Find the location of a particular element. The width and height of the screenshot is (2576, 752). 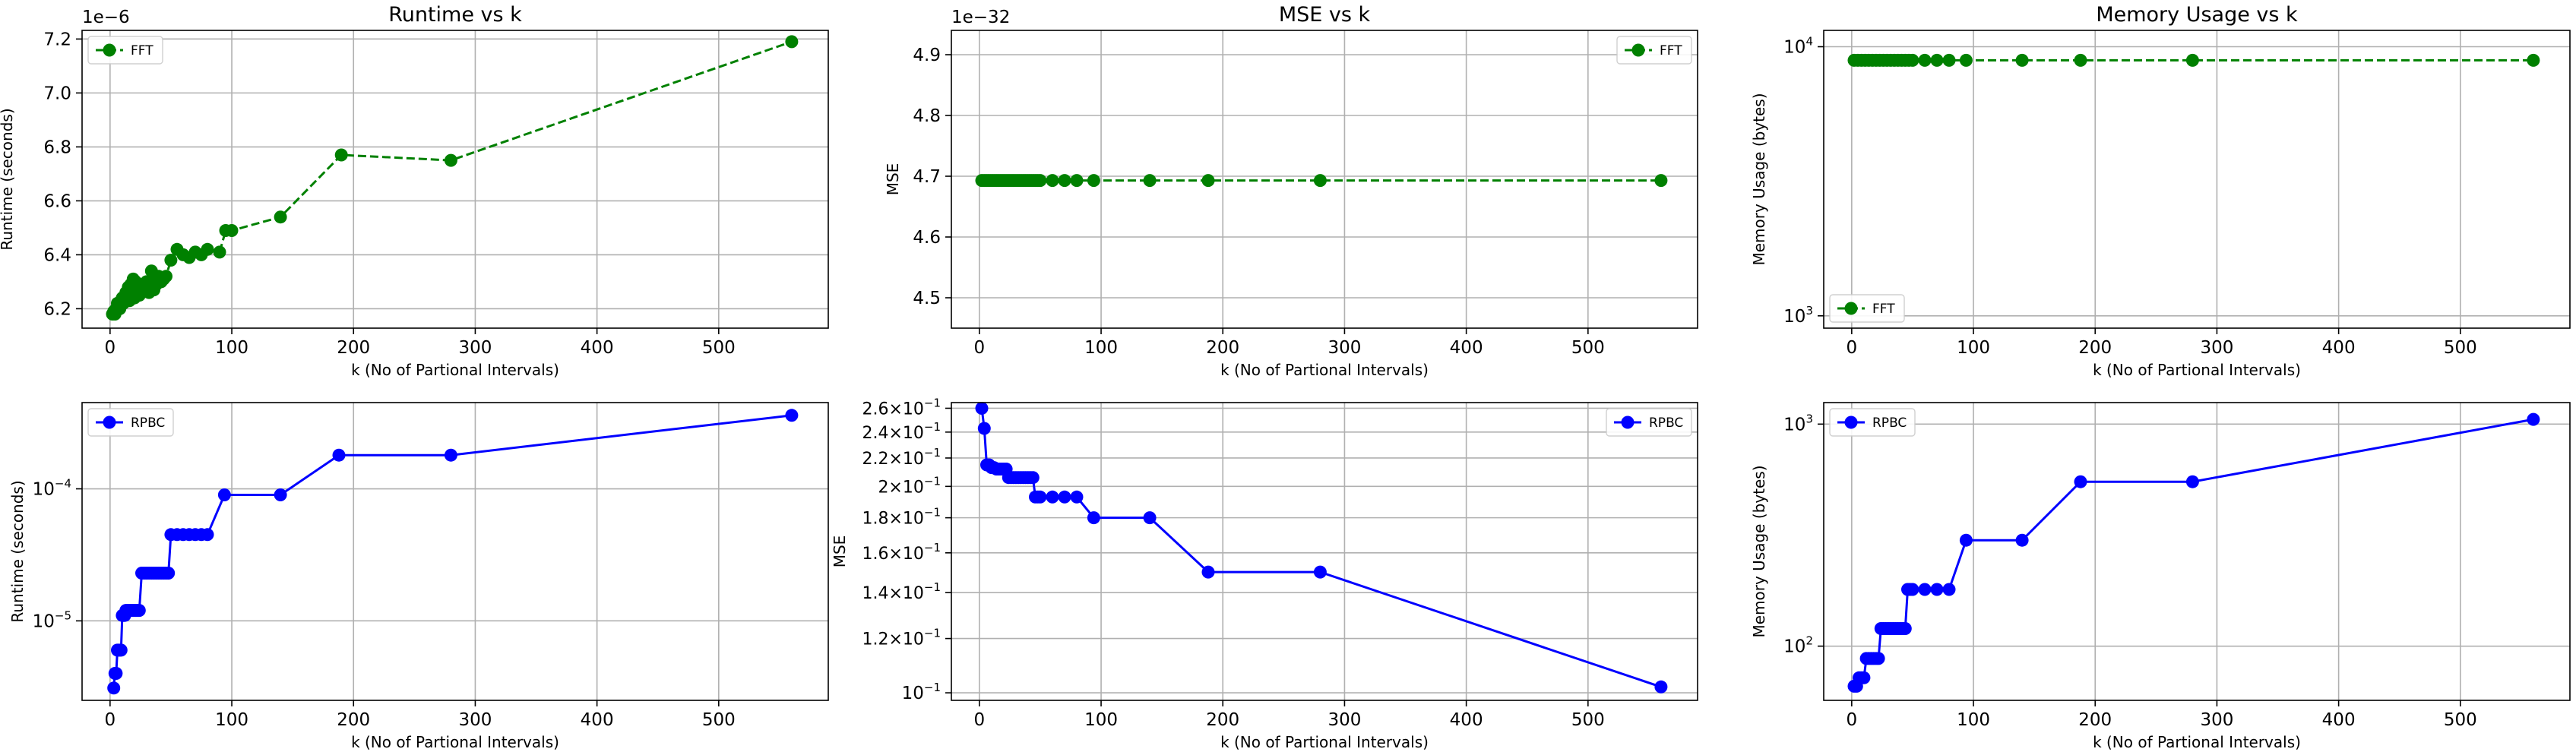

y-tick-label: 1.8×10⁻¹ is located at coordinates (901, 517).